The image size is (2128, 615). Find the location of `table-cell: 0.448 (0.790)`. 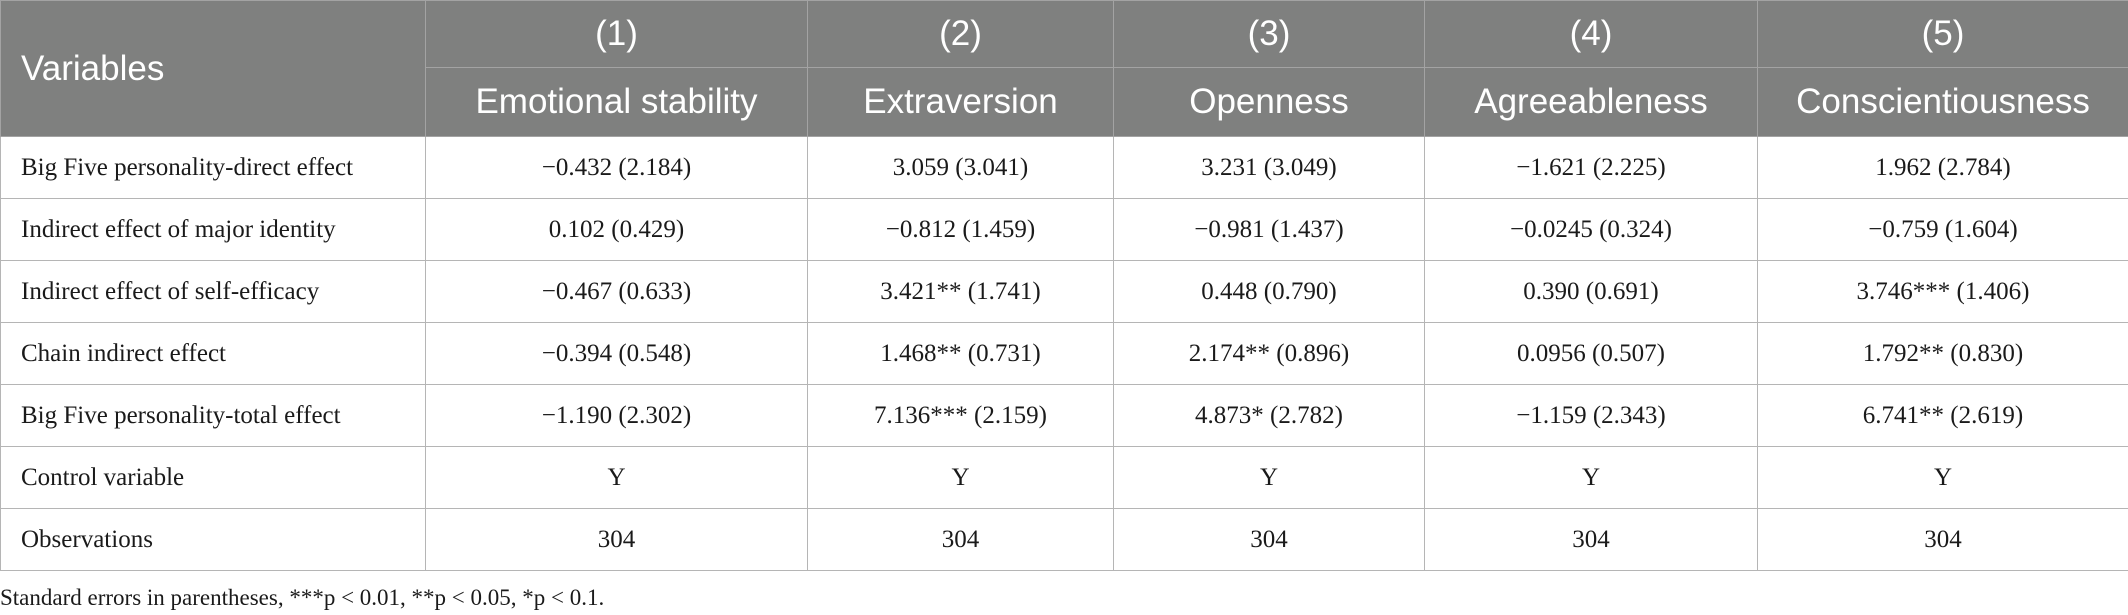

table-cell: 0.448 (0.790) is located at coordinates (1269, 291).